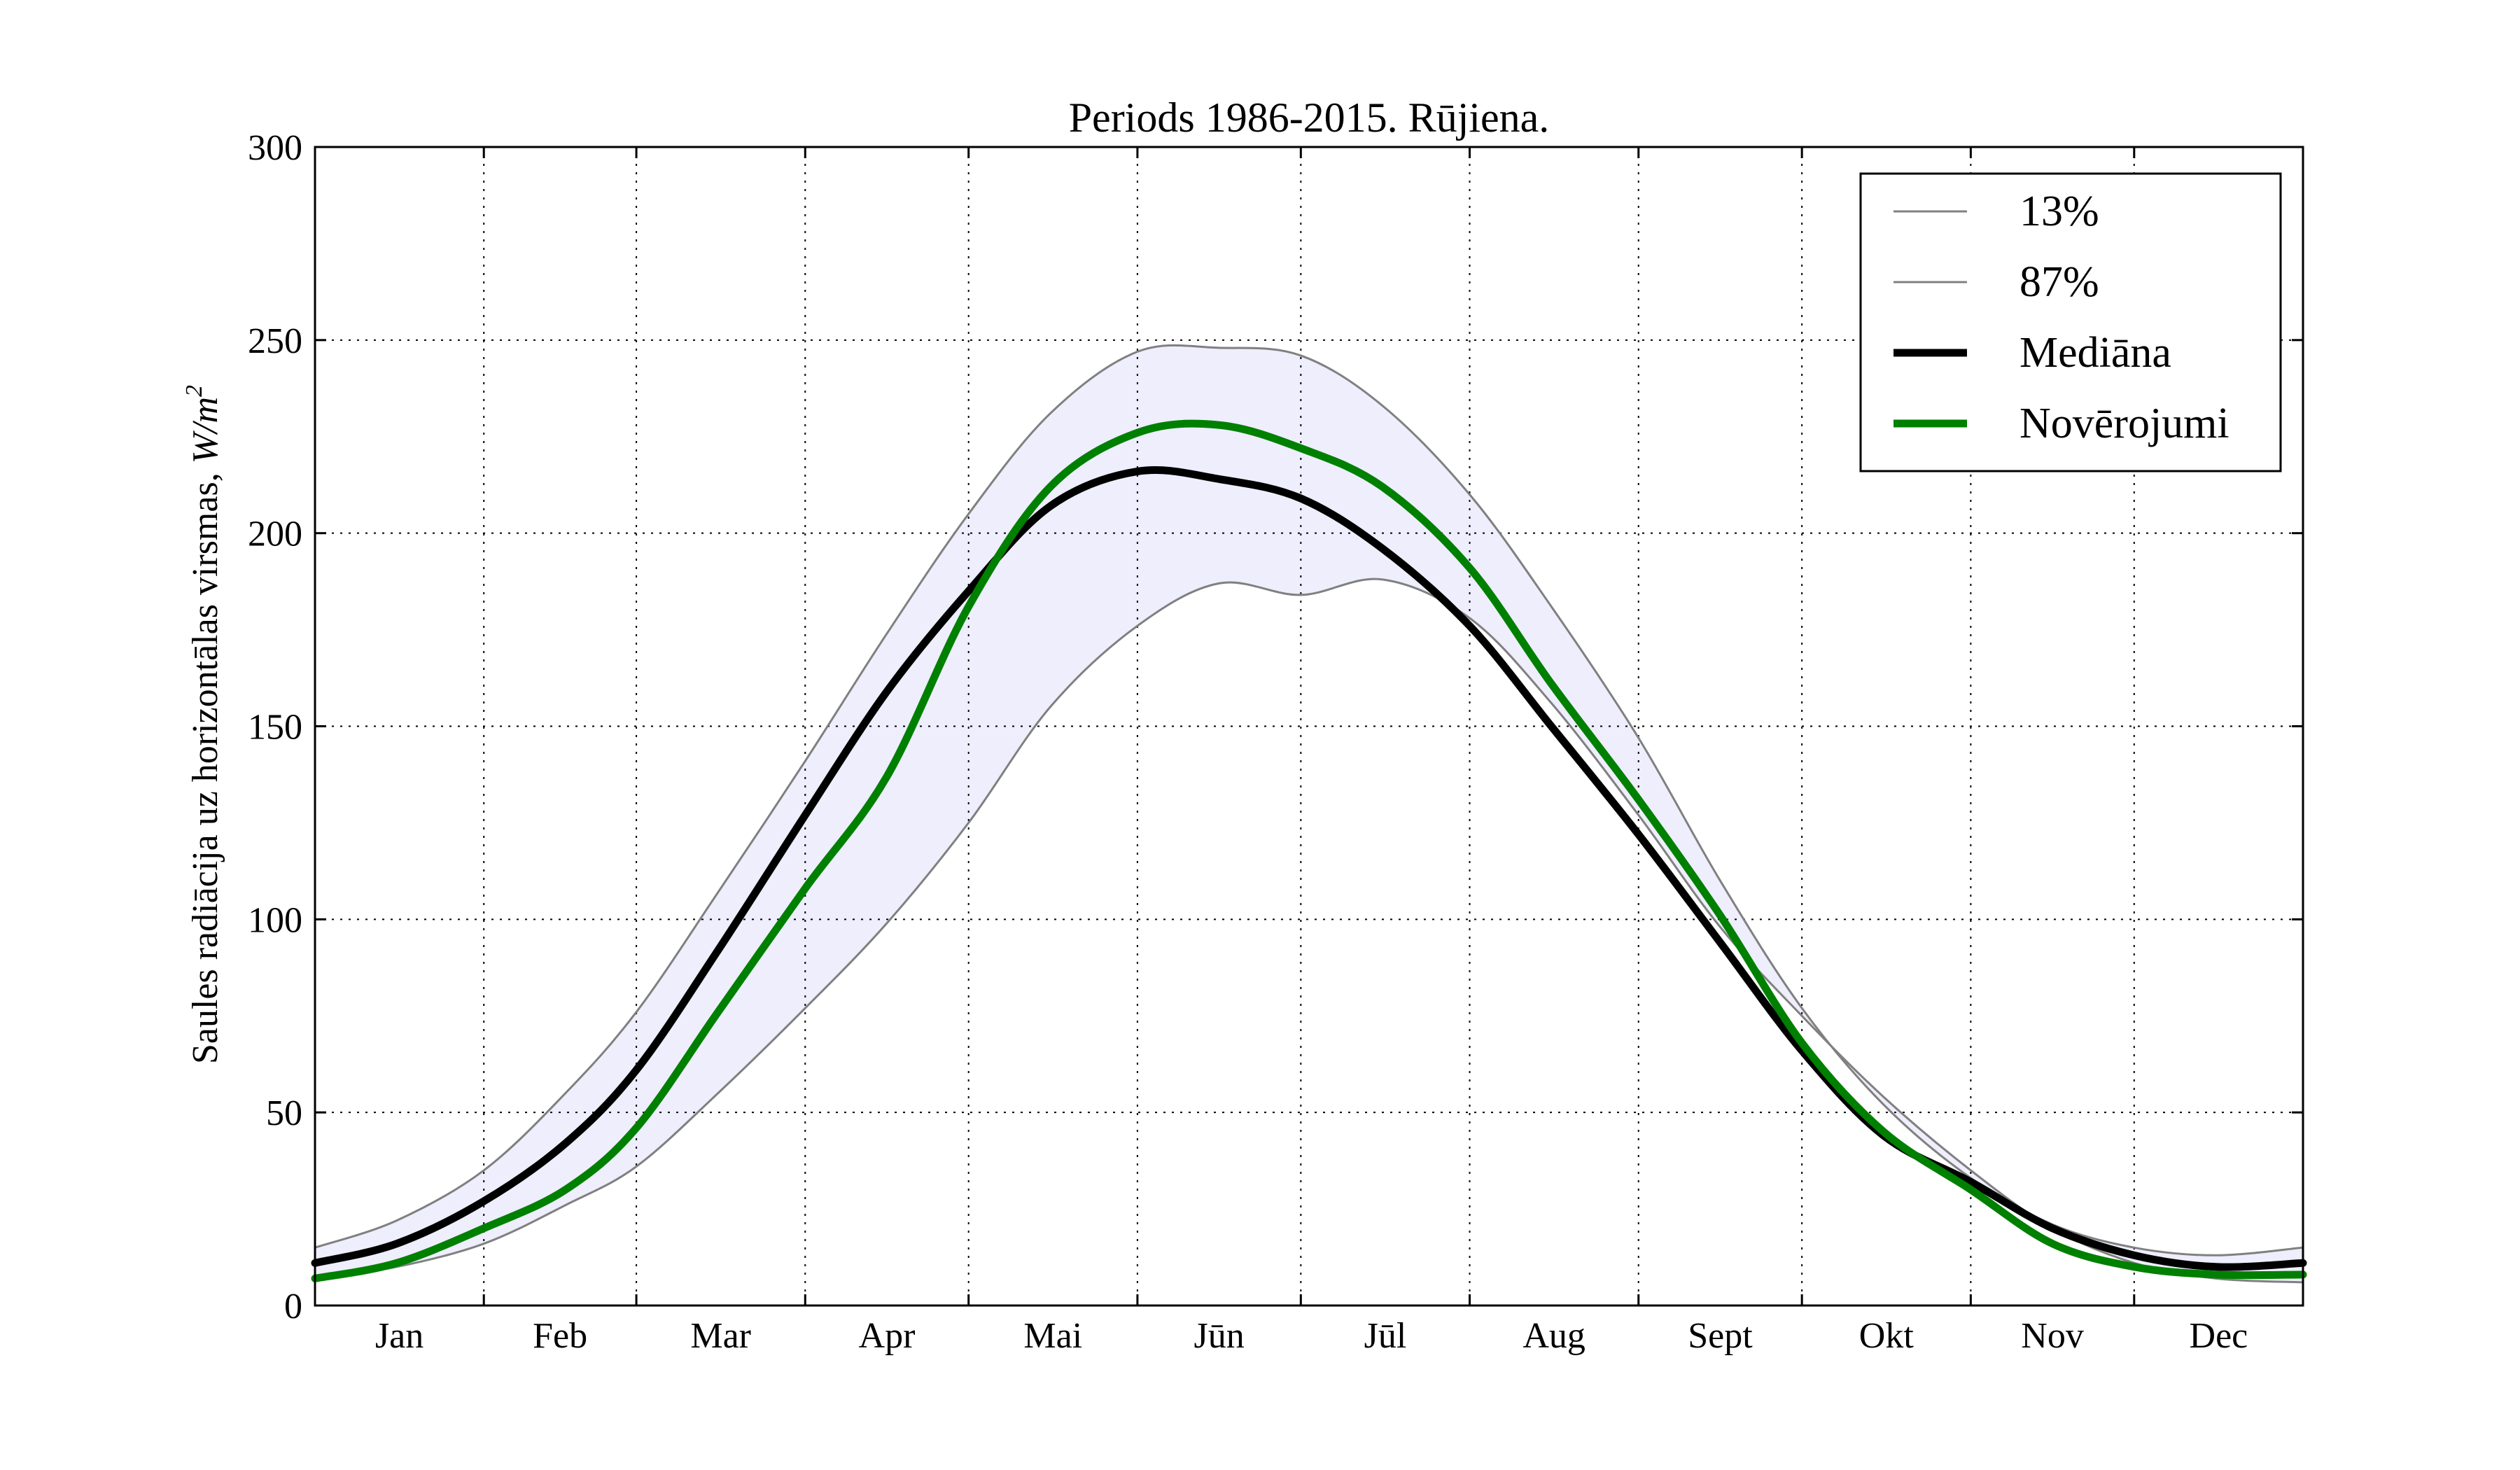  I want to click on y-tick-label: 200, so click(275, 534).